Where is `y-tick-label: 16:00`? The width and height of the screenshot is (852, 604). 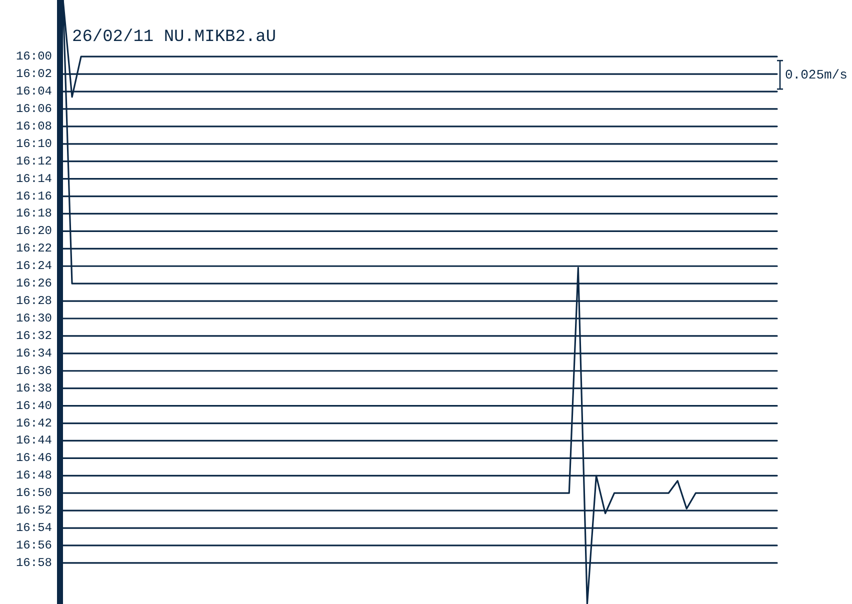 y-tick-label: 16:00 is located at coordinates (34, 57).